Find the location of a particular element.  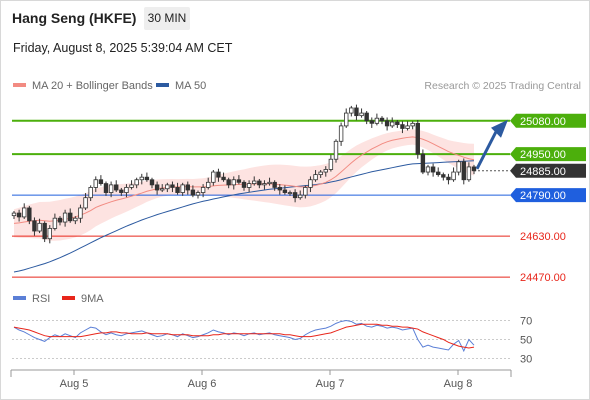

ma50-label: MA 50 is located at coordinates (191, 86).